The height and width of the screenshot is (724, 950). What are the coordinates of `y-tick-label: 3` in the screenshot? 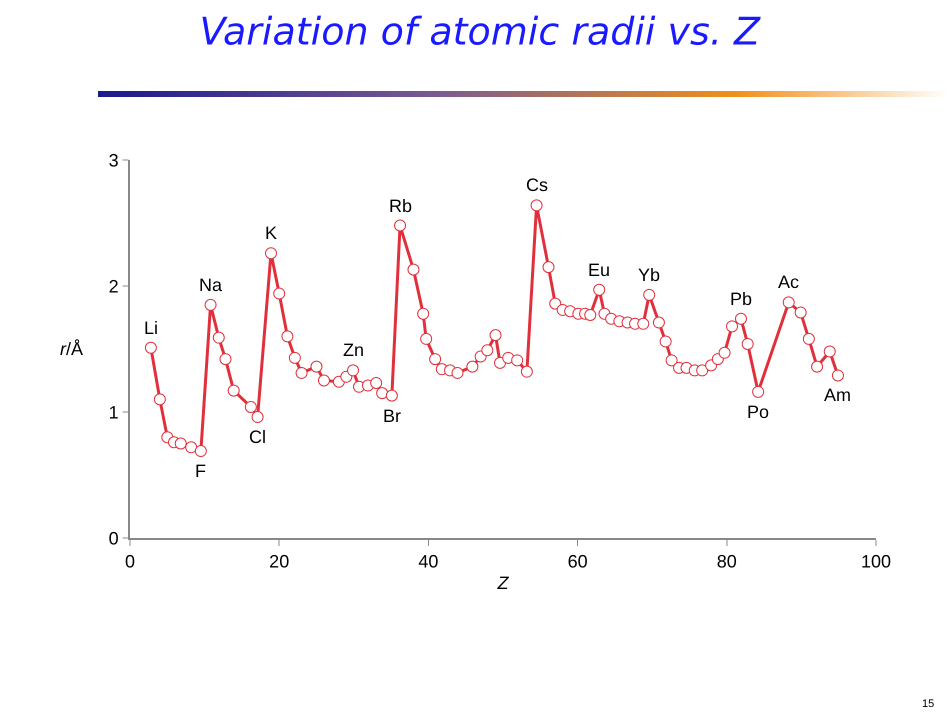 It's located at (113, 160).